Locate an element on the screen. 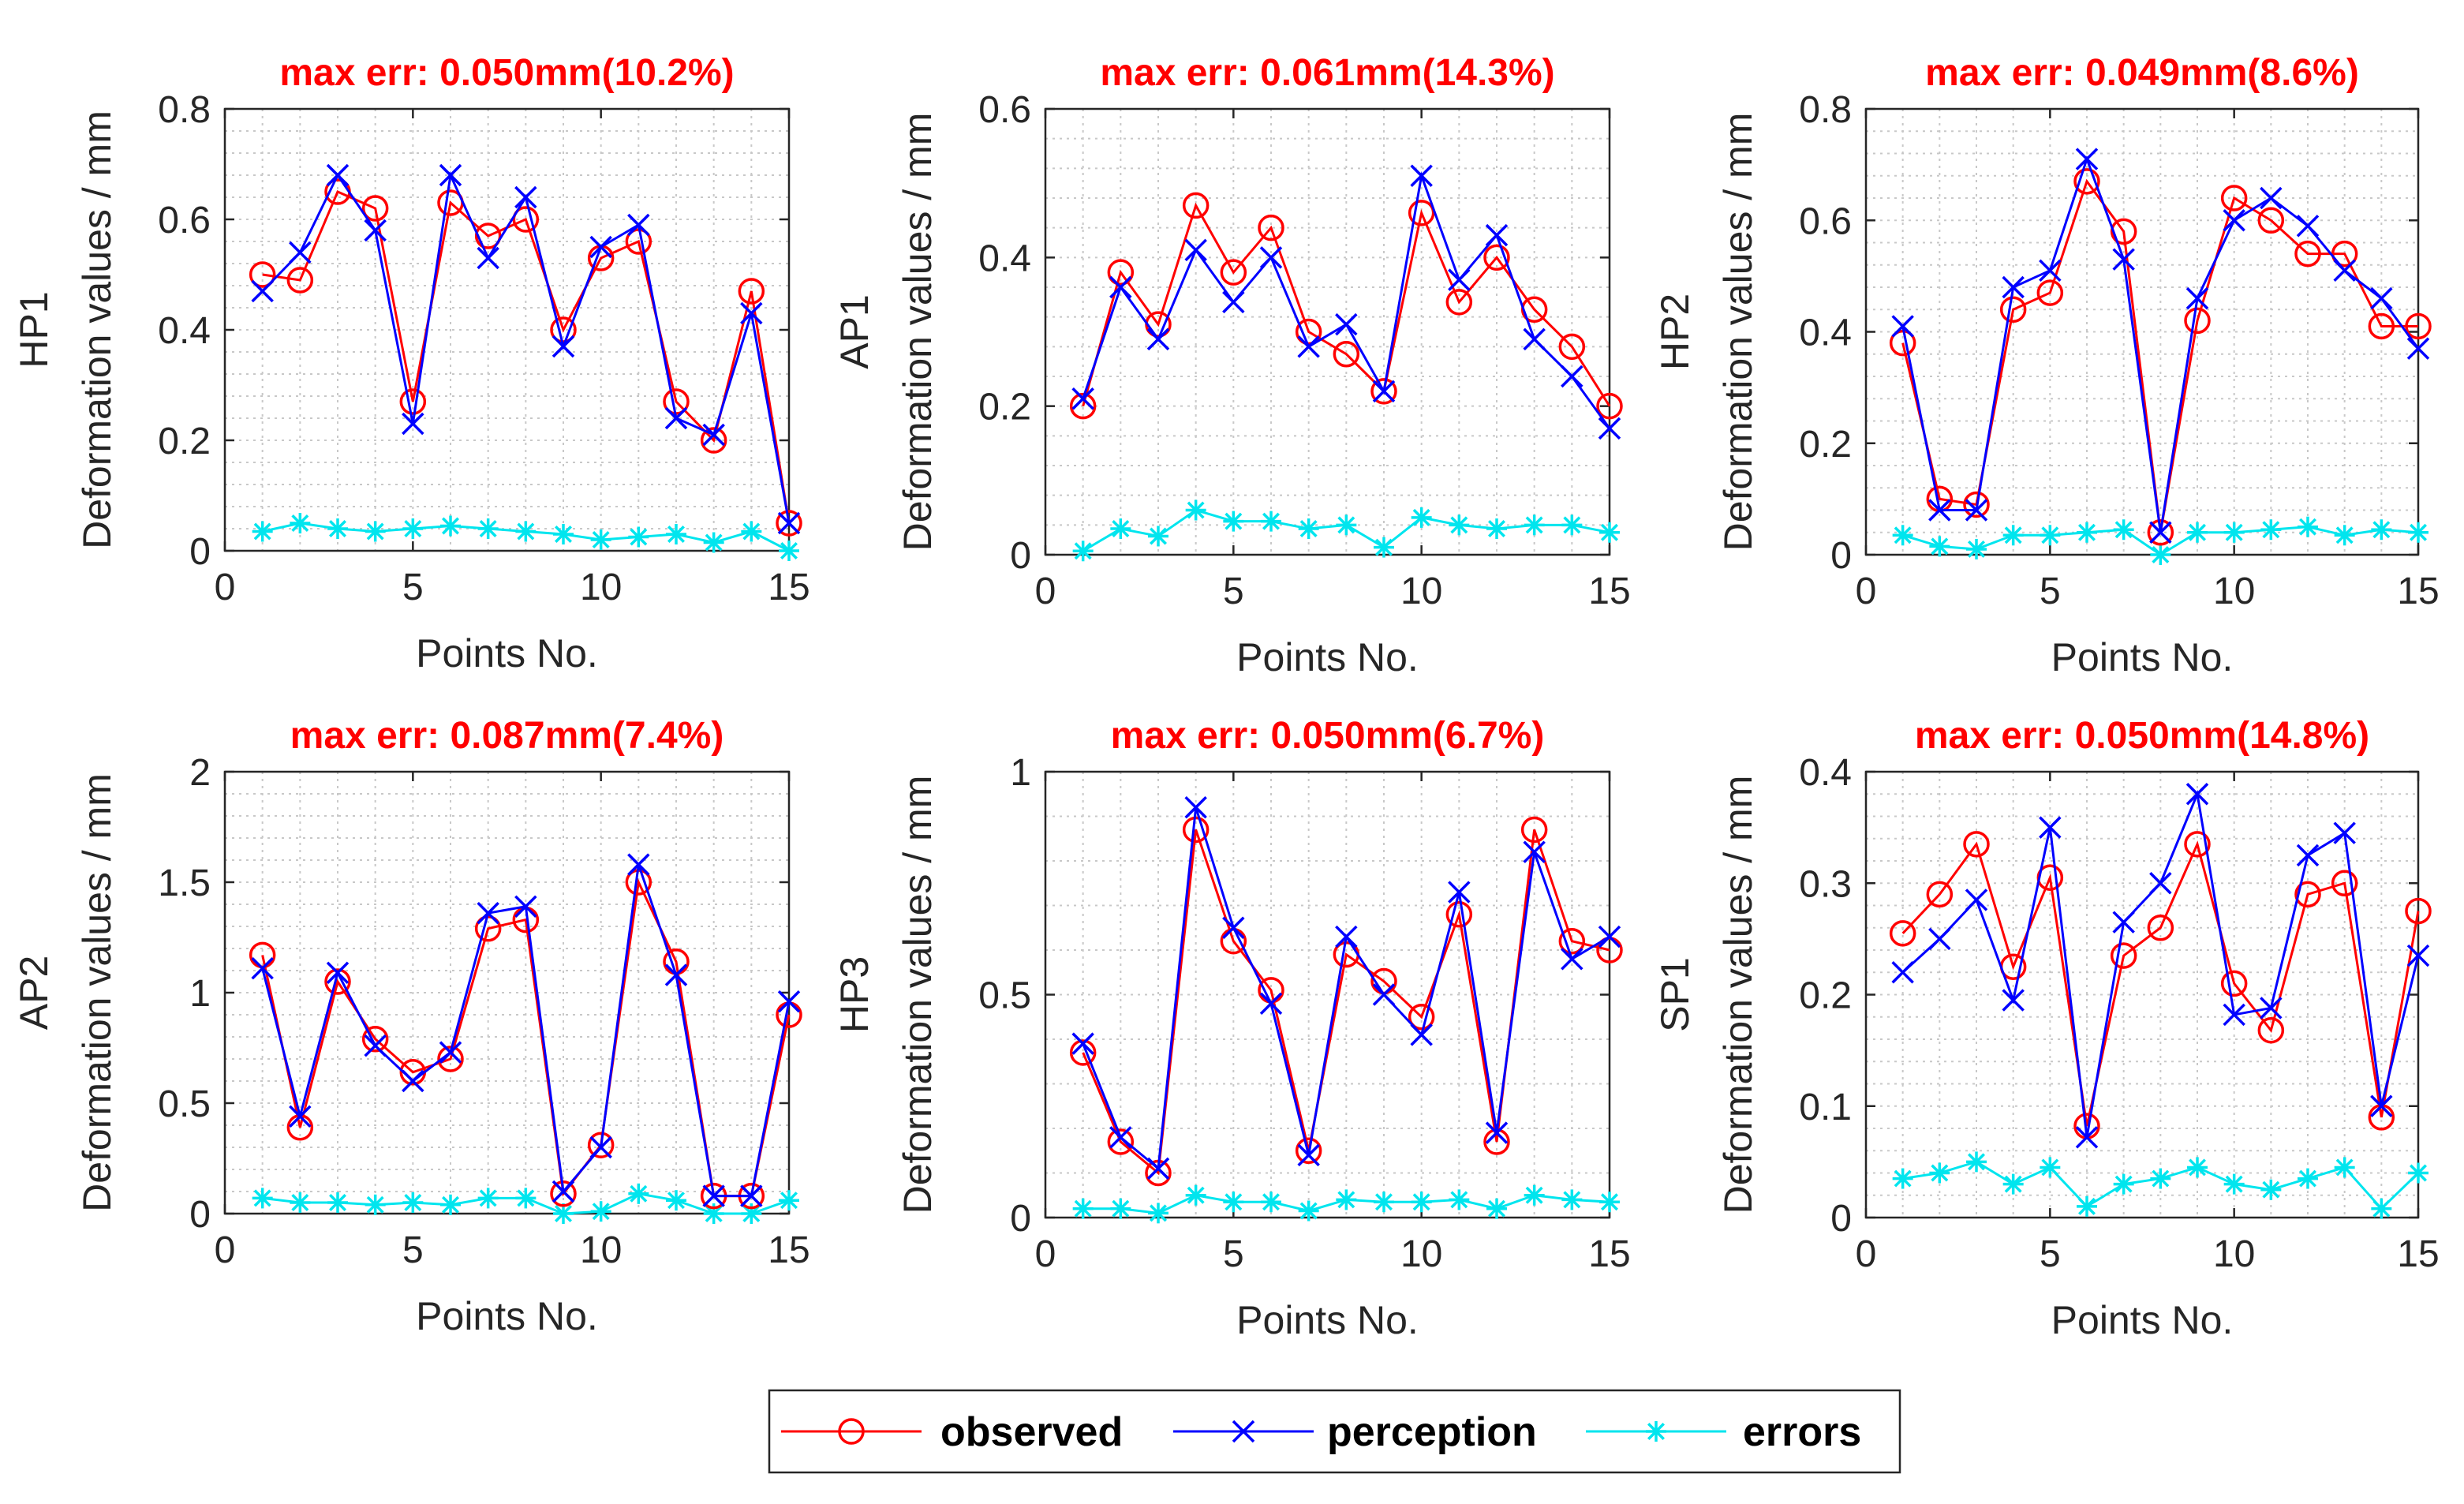  y-tick-label: 0.1 is located at coordinates (1825, 1107).